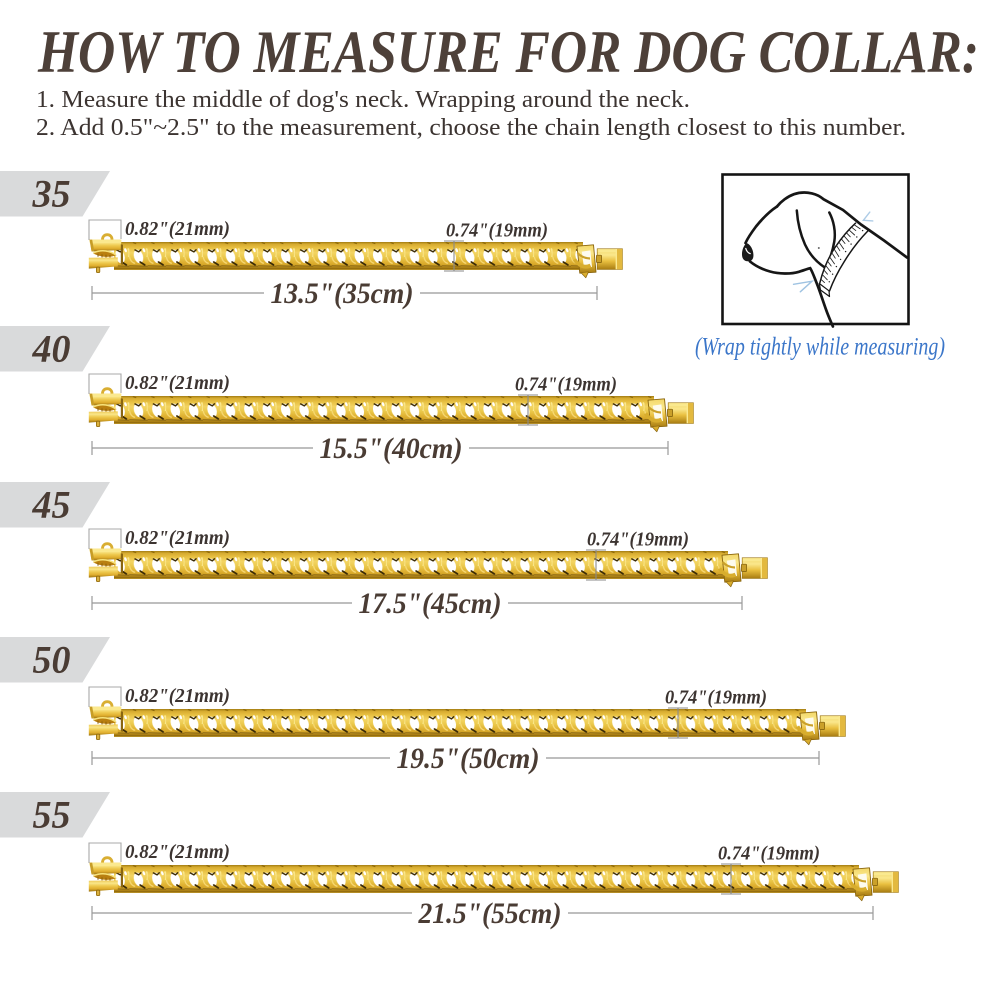 The height and width of the screenshot is (1000, 1000). I want to click on svg-text: 45, so click(51, 505).